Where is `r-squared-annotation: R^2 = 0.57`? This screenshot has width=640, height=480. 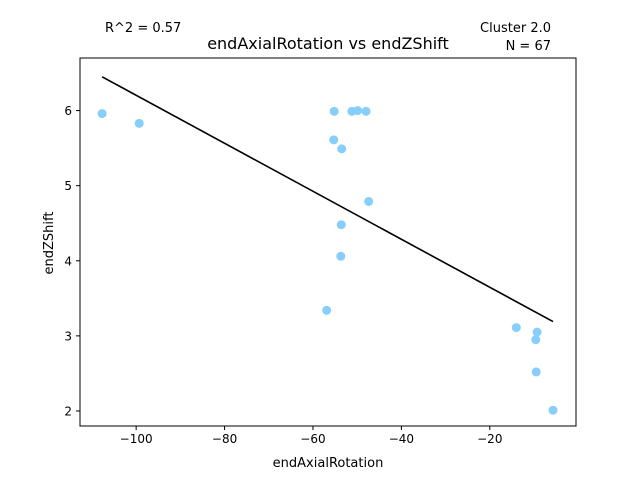
r-squared-annotation: R^2 = 0.57 is located at coordinates (143, 28).